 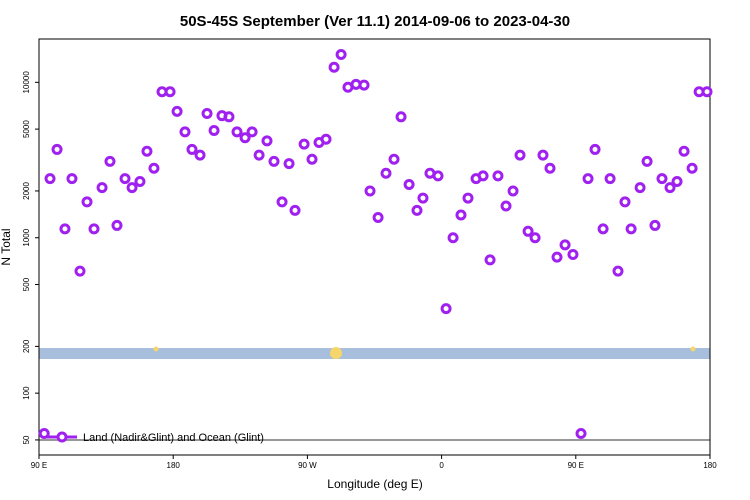 I want to click on legend-marker, so click(x=62, y=437).